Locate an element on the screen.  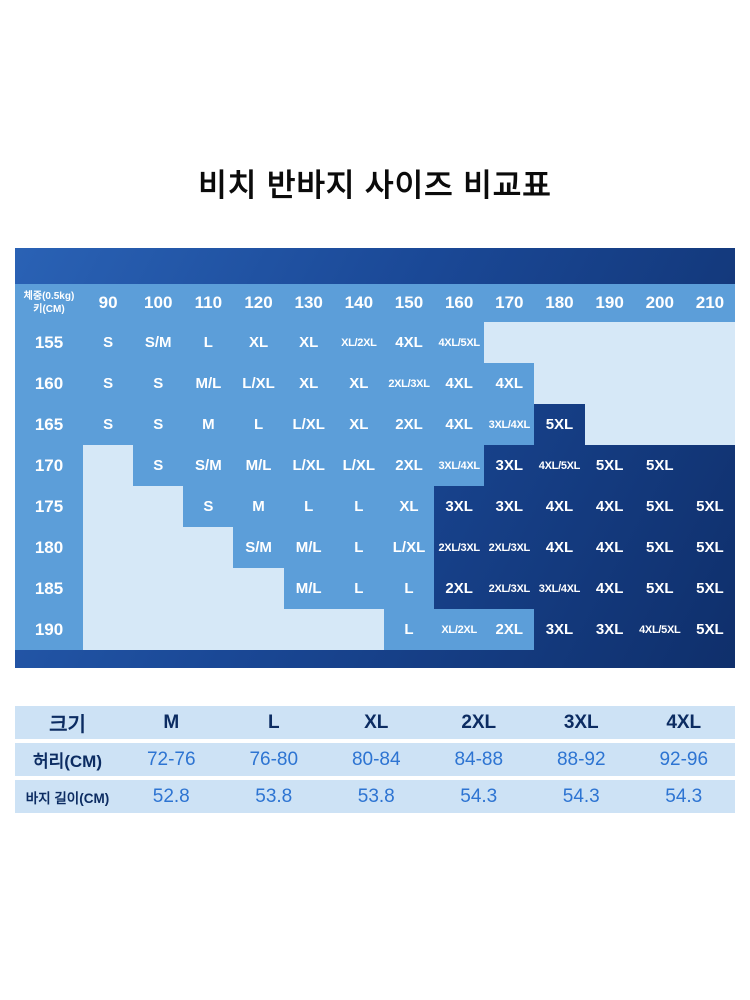
spec-cell: M is located at coordinates (171, 722).